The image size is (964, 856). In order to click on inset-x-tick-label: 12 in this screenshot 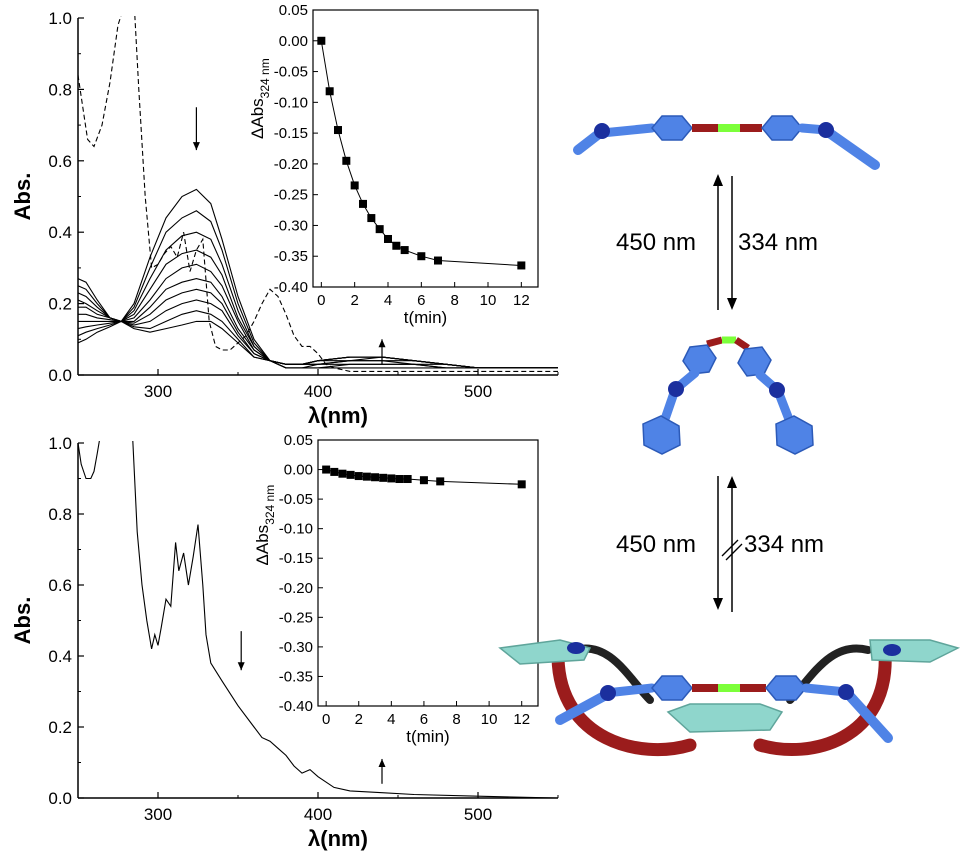, I will do `click(521, 719)`.